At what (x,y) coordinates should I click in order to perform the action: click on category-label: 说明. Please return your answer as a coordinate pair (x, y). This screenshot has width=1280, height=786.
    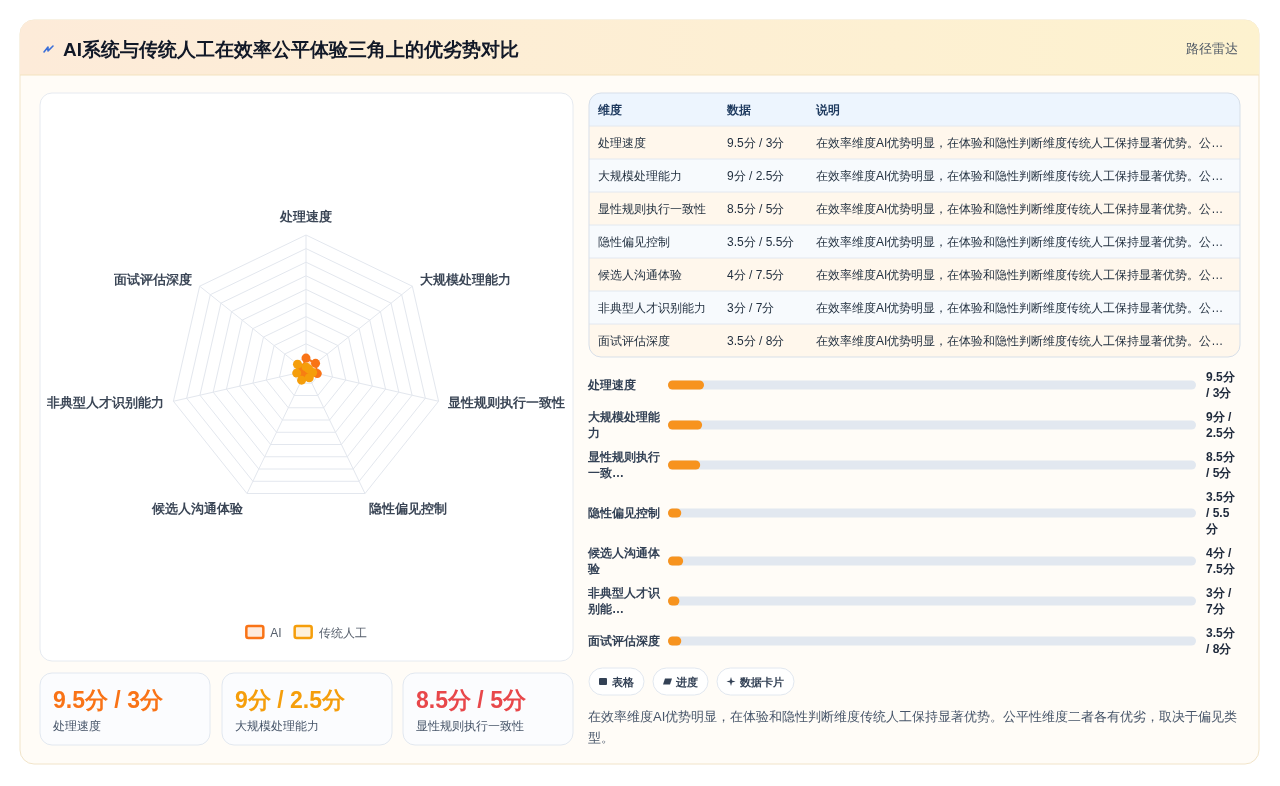
    Looking at the image, I should click on (827, 109).